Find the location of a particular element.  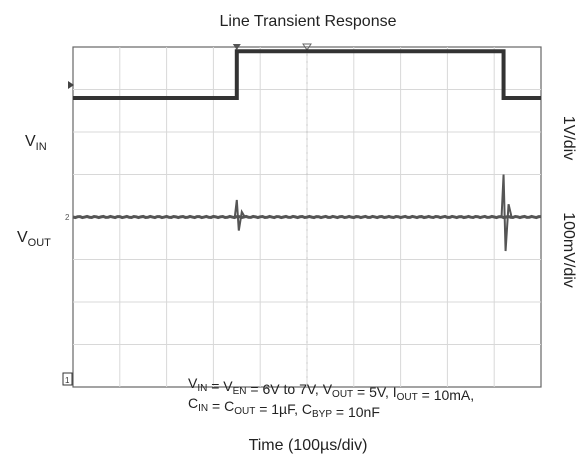

x-axis-label: Time (100µs/div) is located at coordinates (308, 445).